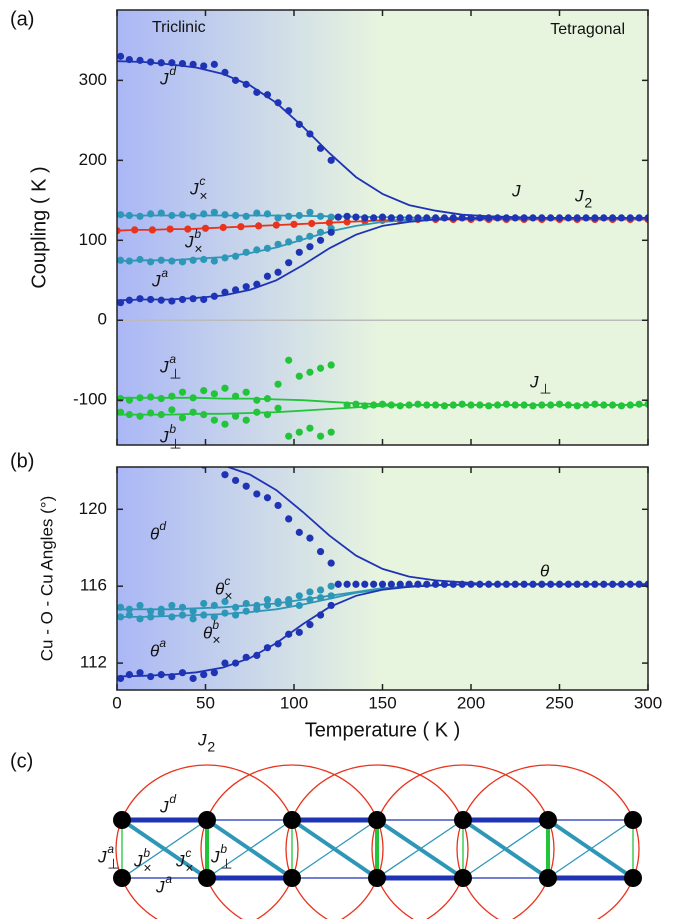 Image resolution: width=696 pixels, height=919 pixels. I want to click on x-tick-label: 100, so click(294, 702).